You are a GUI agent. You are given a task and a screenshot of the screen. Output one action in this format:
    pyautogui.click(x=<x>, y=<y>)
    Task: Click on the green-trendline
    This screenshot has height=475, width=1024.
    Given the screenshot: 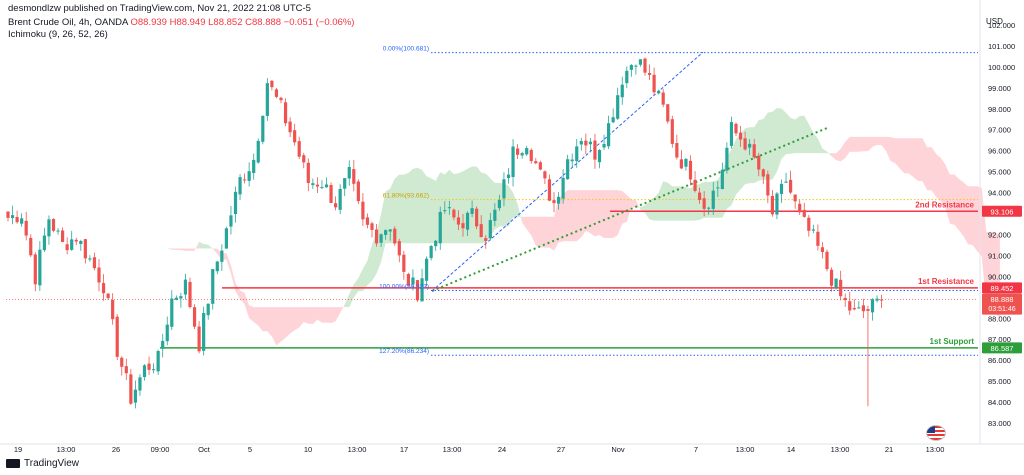 What is the action you would take?
    pyautogui.click(x=630, y=209)
    